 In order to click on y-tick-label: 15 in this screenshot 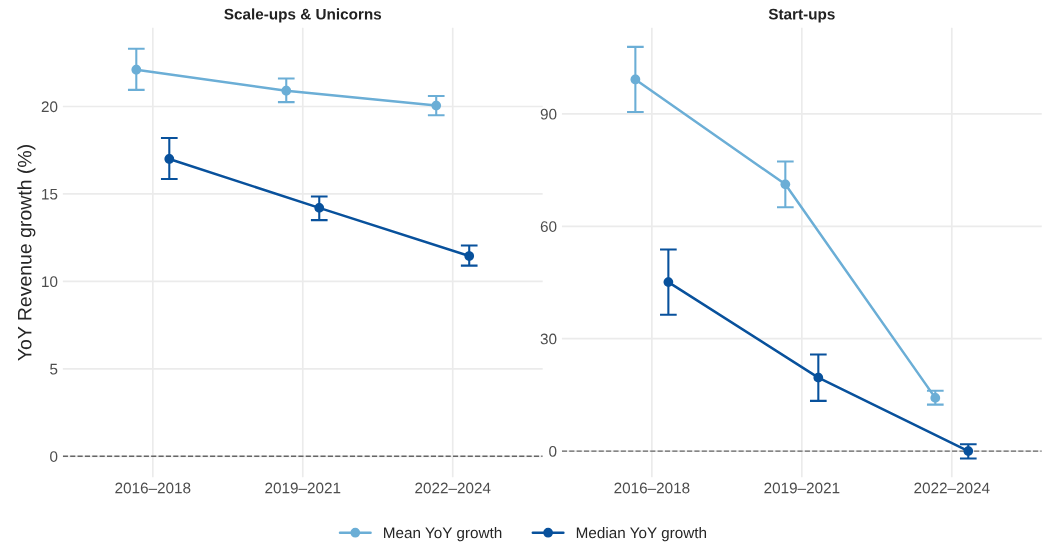, I will do `click(50, 194)`.